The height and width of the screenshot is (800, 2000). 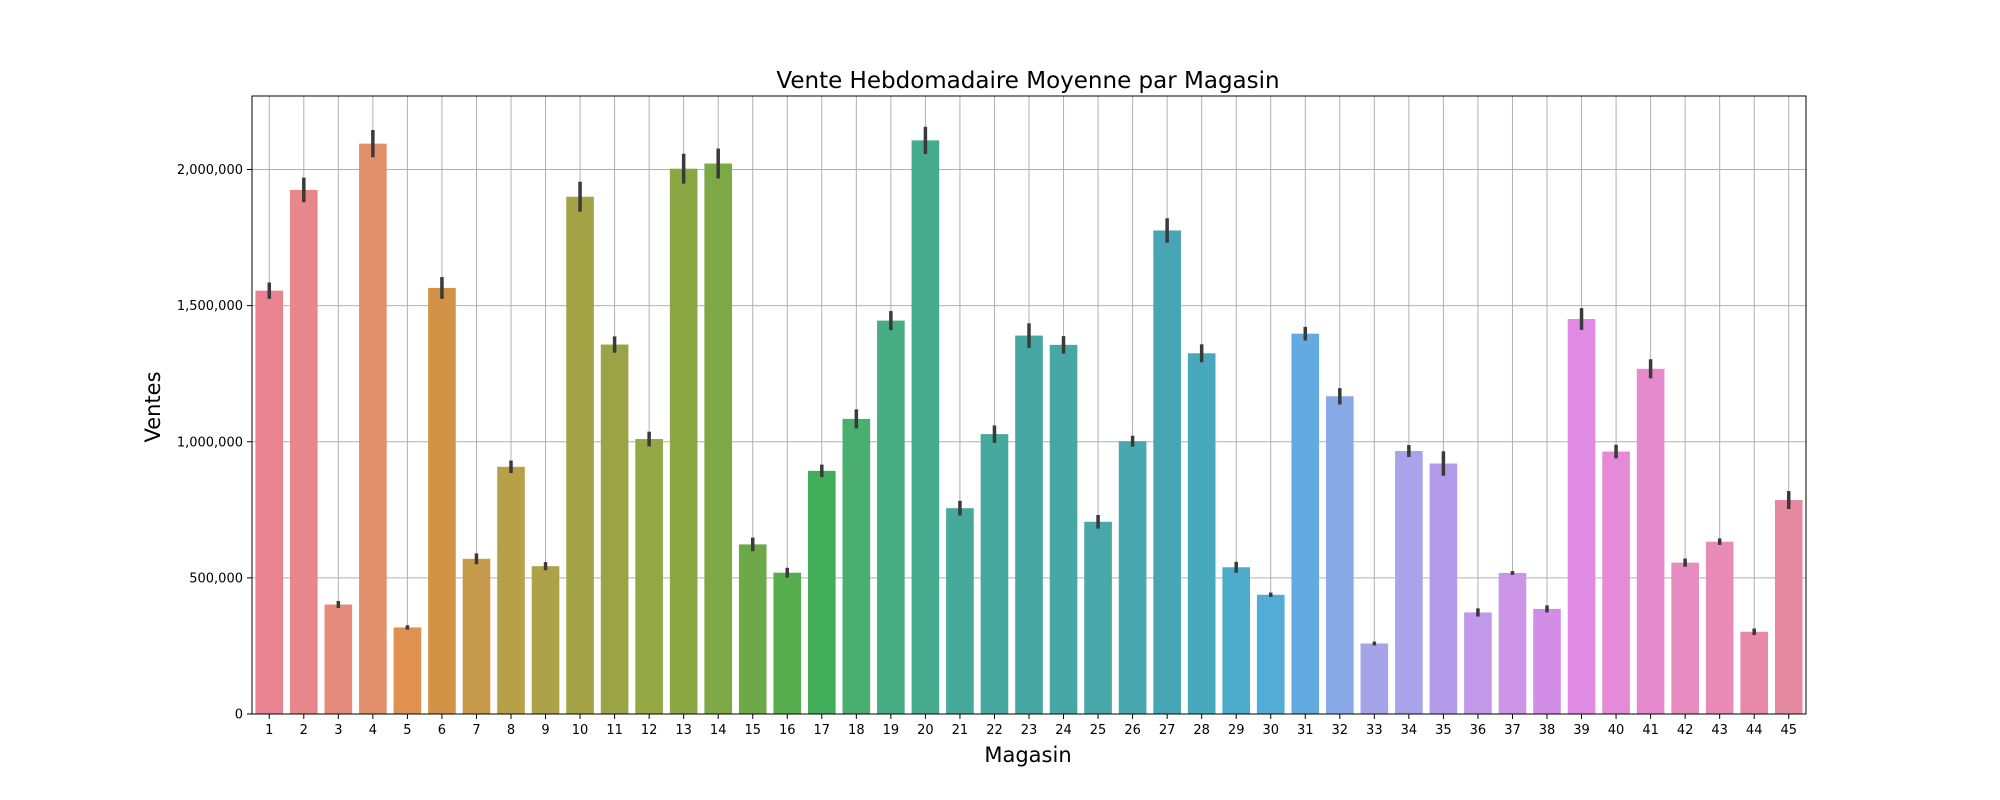 I want to click on x-tick-label: 4, so click(x=373, y=730).